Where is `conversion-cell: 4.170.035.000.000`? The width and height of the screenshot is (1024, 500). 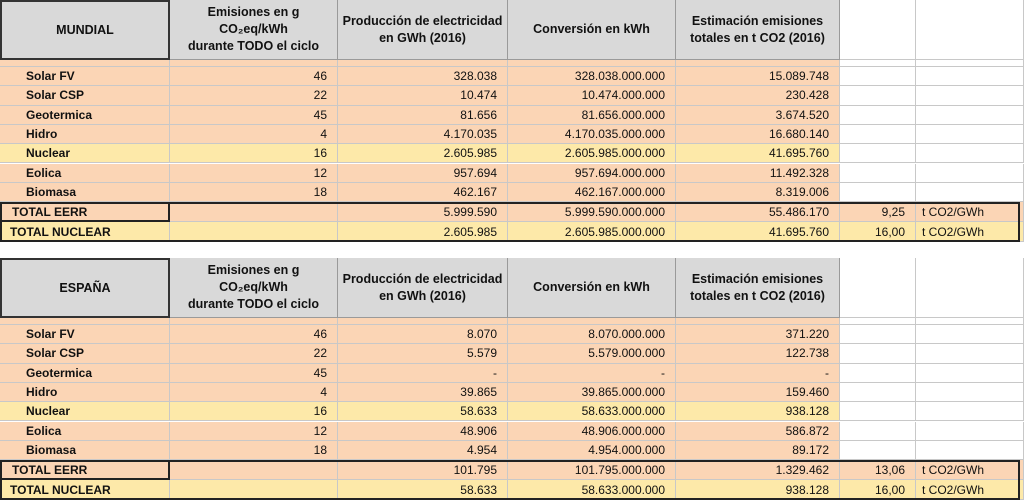
conversion-cell: 4.170.035.000.000 is located at coordinates (592, 134).